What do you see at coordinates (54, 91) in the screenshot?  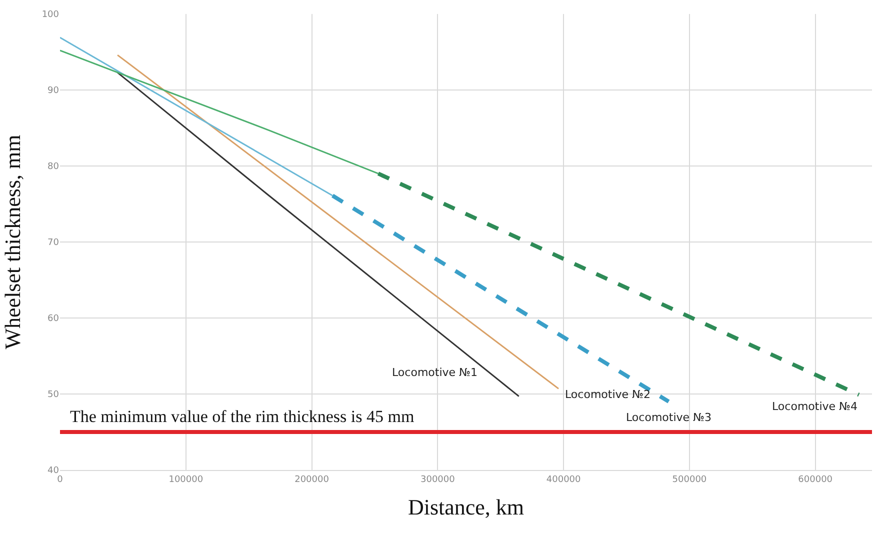 I see `y-tick-label: 90` at bounding box center [54, 91].